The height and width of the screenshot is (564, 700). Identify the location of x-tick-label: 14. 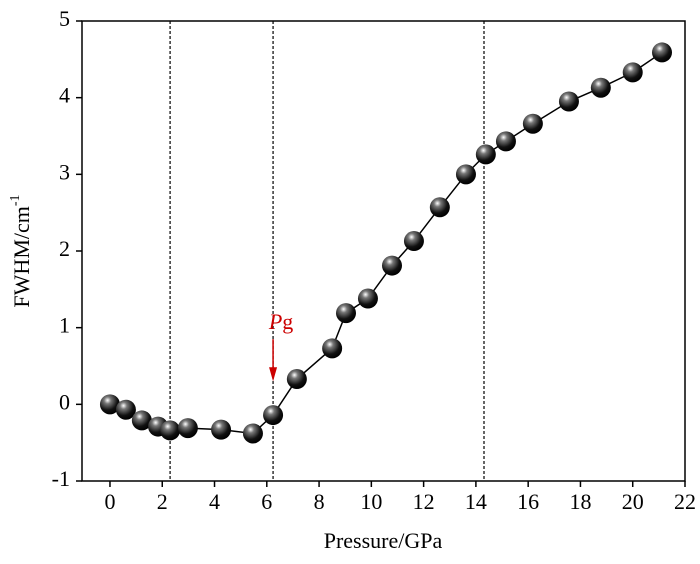
(476, 501).